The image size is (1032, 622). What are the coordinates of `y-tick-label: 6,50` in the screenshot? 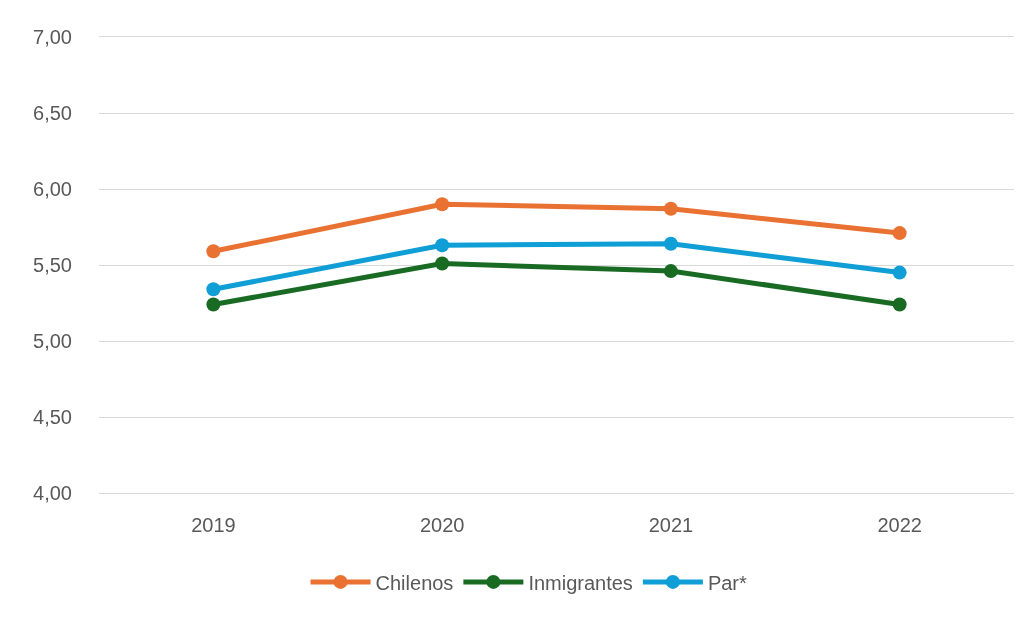 It's located at (52, 113).